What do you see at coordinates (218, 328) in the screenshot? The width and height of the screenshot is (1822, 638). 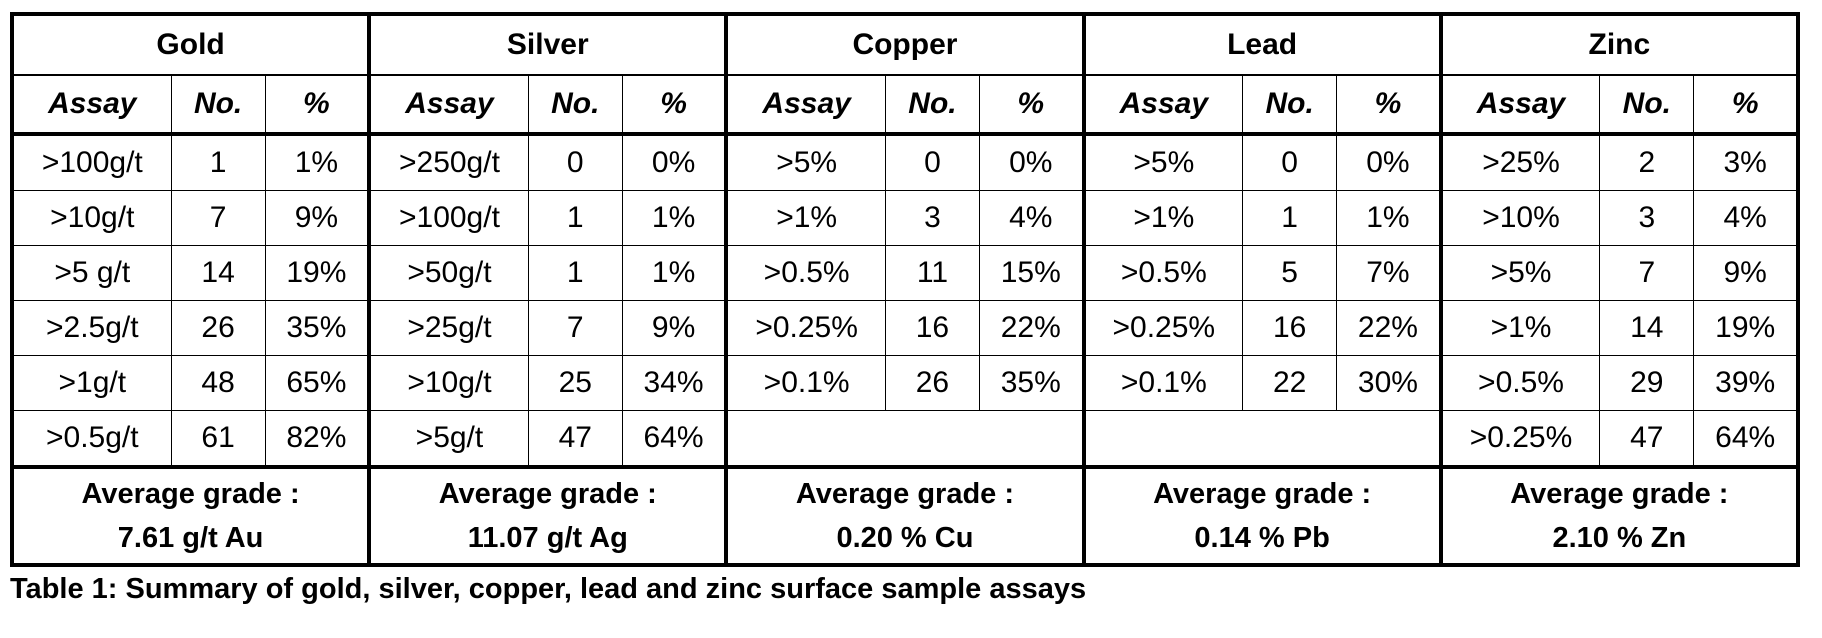 I see `sample-count-cell: 26` at bounding box center [218, 328].